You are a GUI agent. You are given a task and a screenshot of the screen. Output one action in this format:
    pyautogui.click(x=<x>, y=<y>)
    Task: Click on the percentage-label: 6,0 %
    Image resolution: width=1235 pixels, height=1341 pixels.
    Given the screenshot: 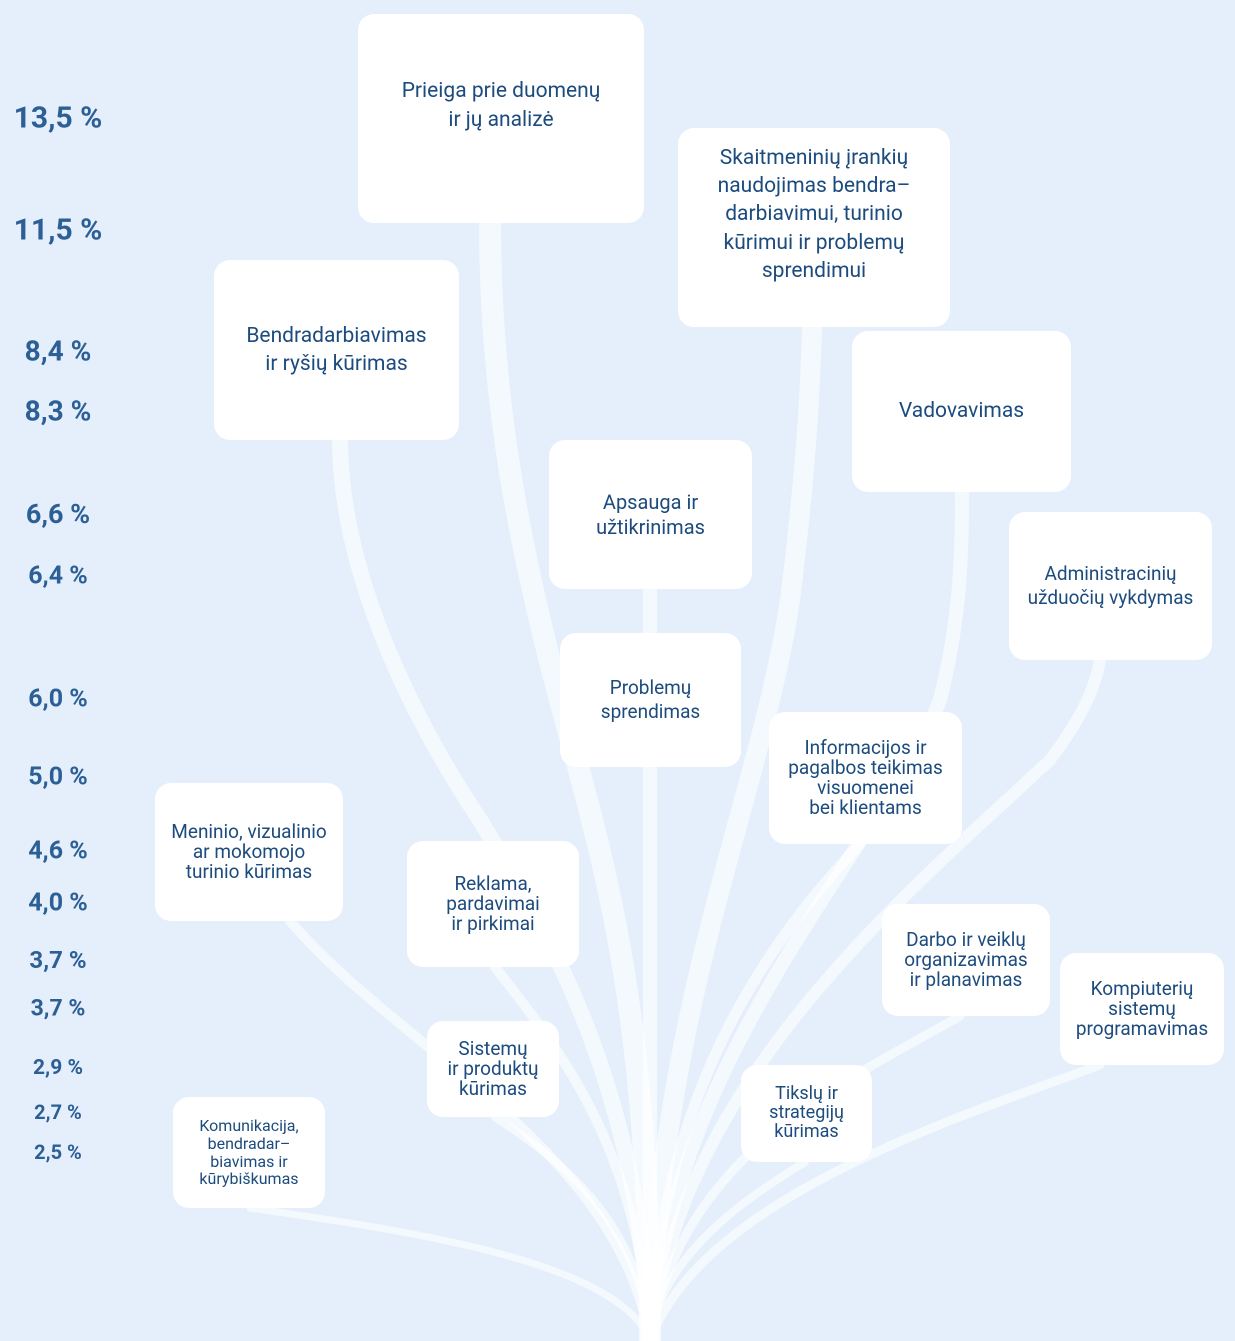 What is the action you would take?
    pyautogui.click(x=58, y=699)
    